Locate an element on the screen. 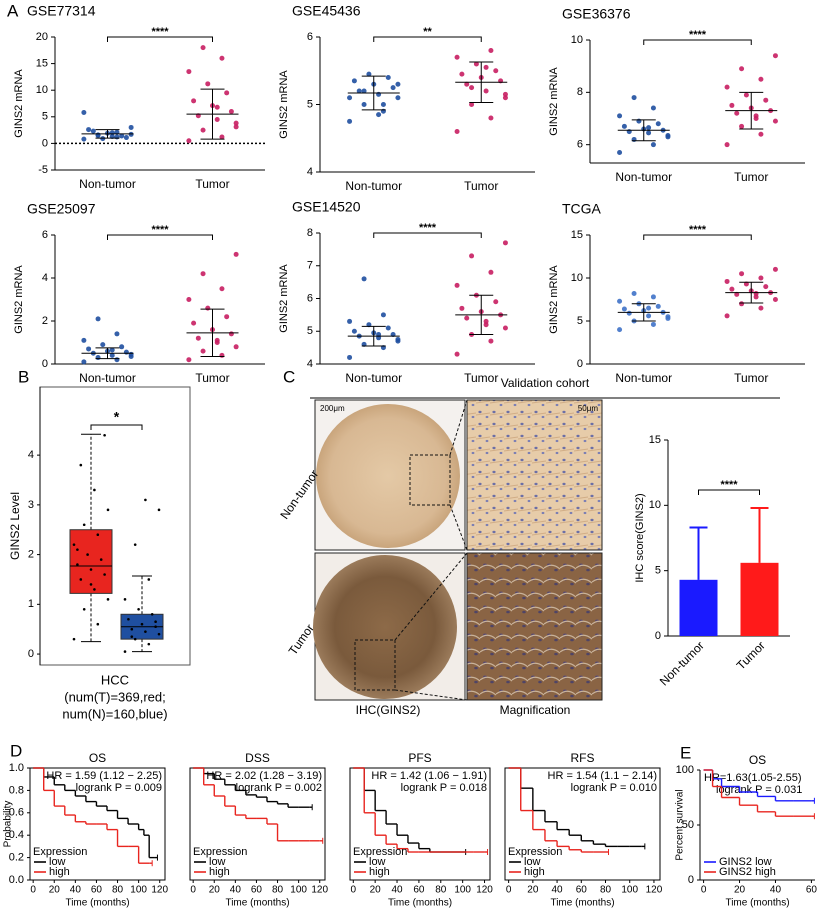 This screenshot has width=821, height=921. row-label: Tumor is located at coordinates (301, 639).